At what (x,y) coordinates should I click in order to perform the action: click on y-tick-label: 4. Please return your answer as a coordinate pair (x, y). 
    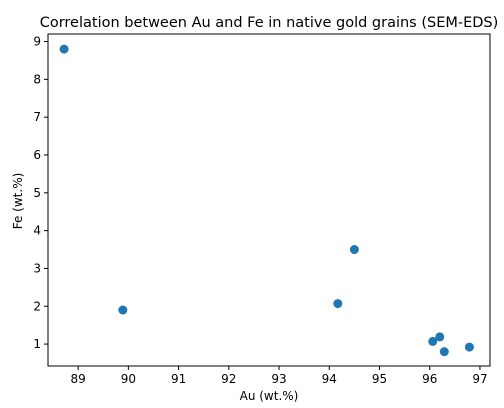
    Looking at the image, I should click on (37, 231).